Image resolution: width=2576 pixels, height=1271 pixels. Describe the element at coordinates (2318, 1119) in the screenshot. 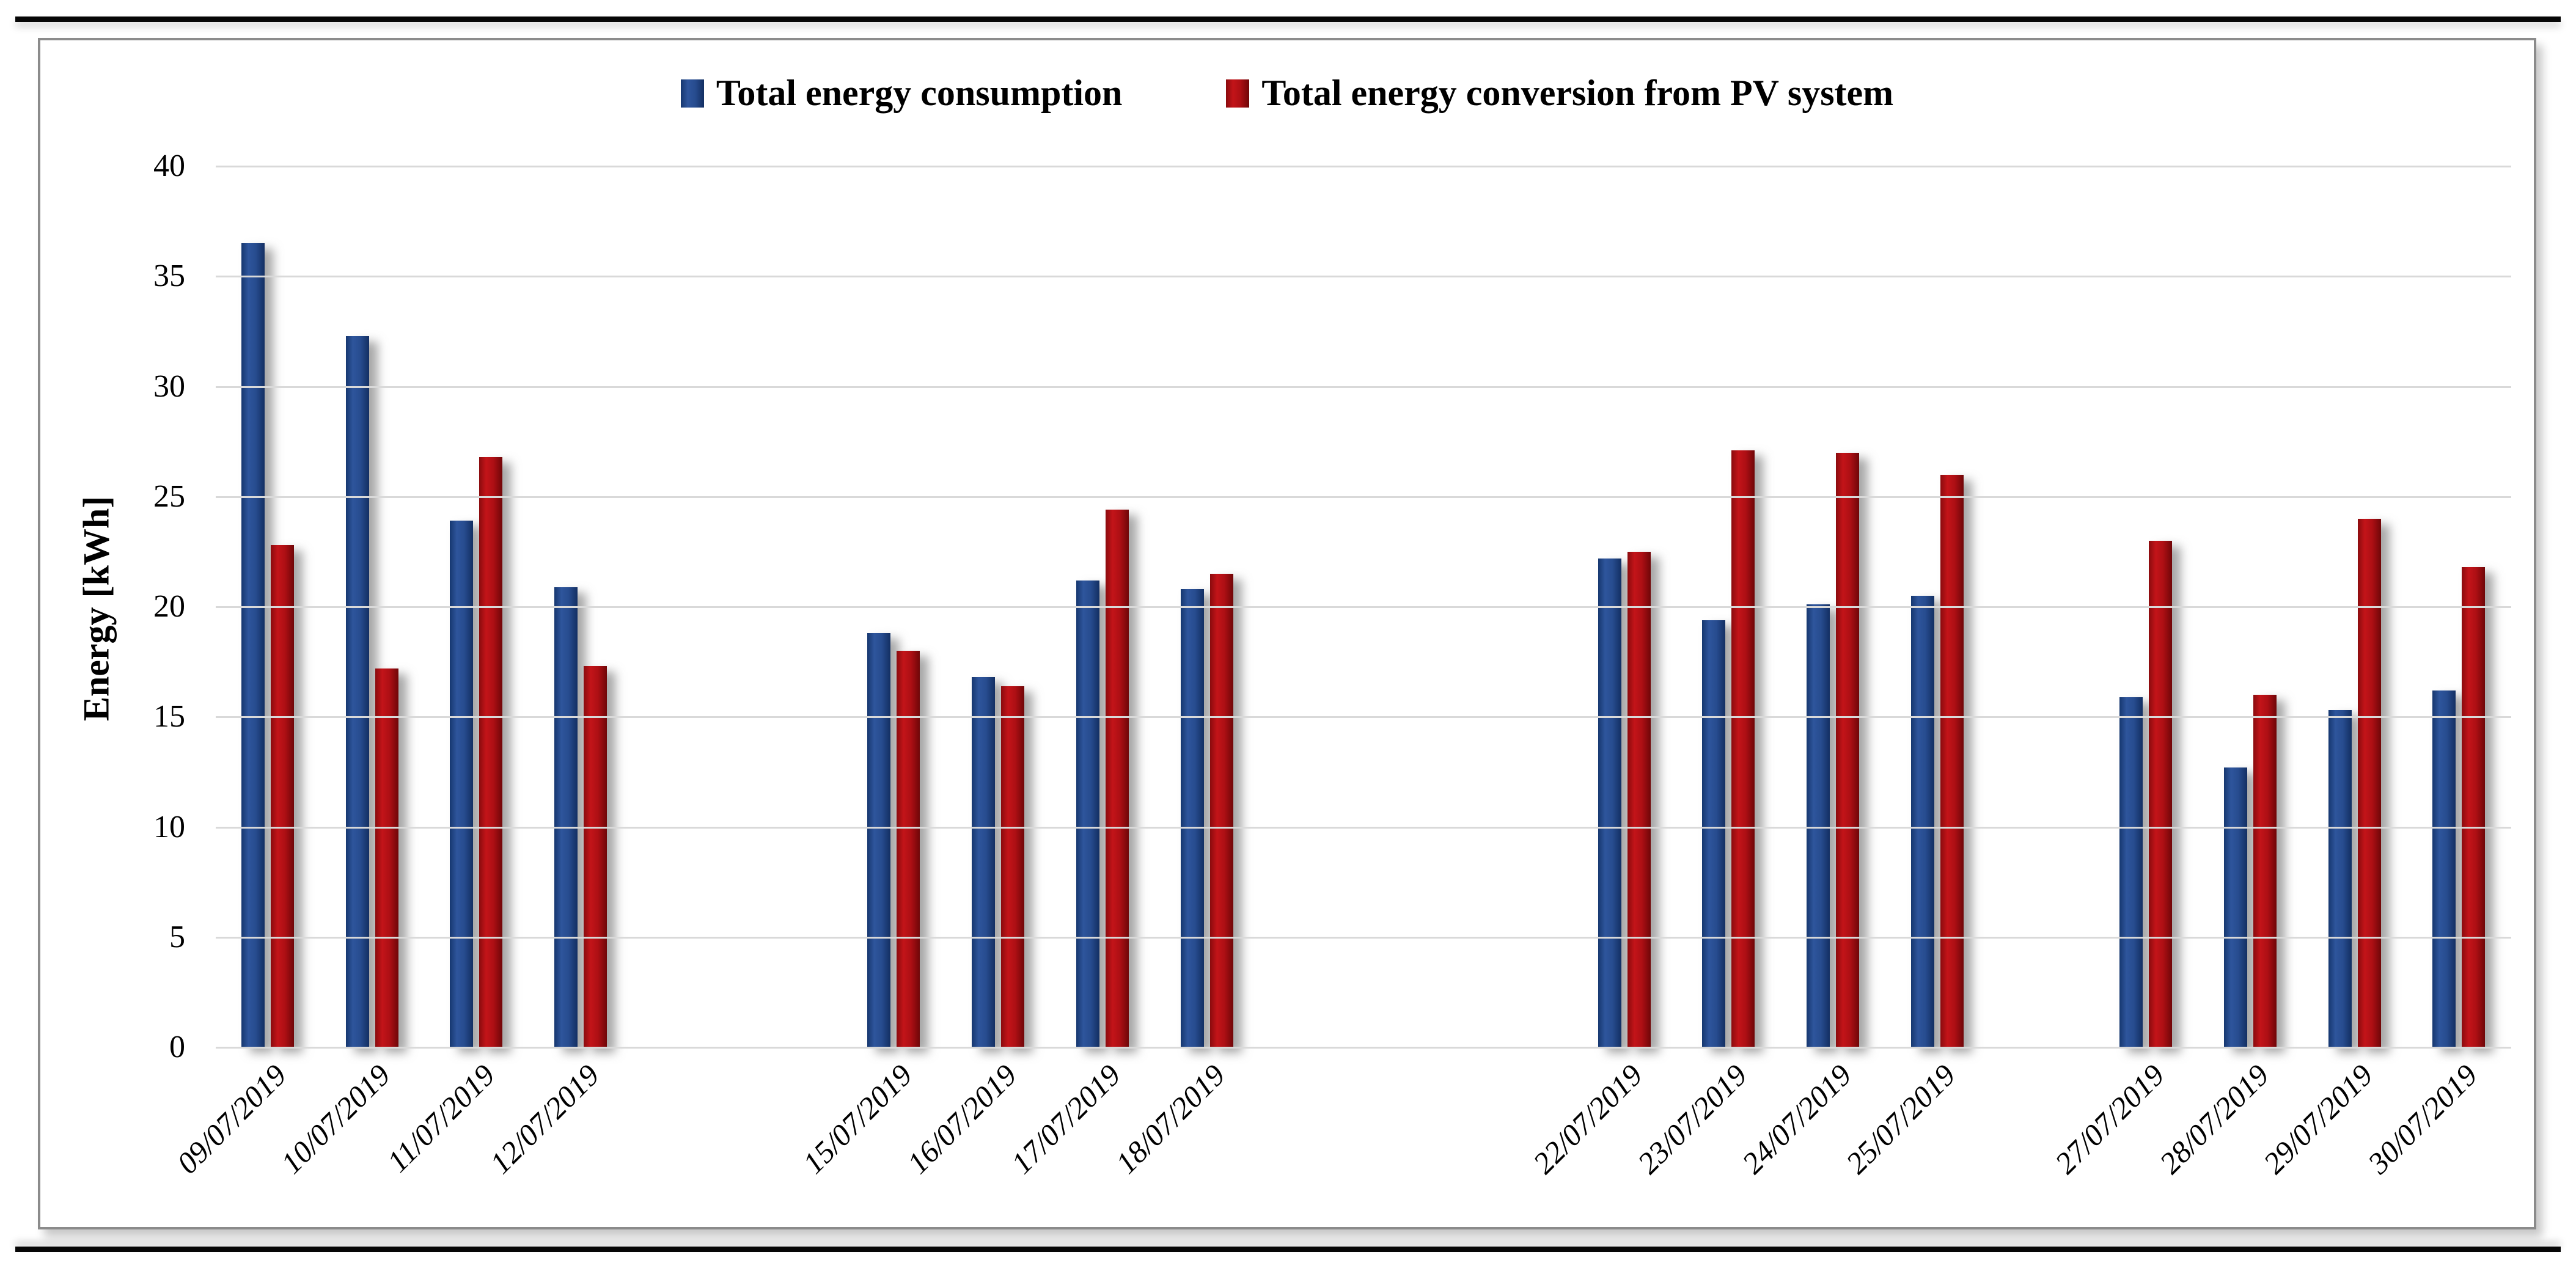

I see `x-axis-label: 29/07/2019` at that location.